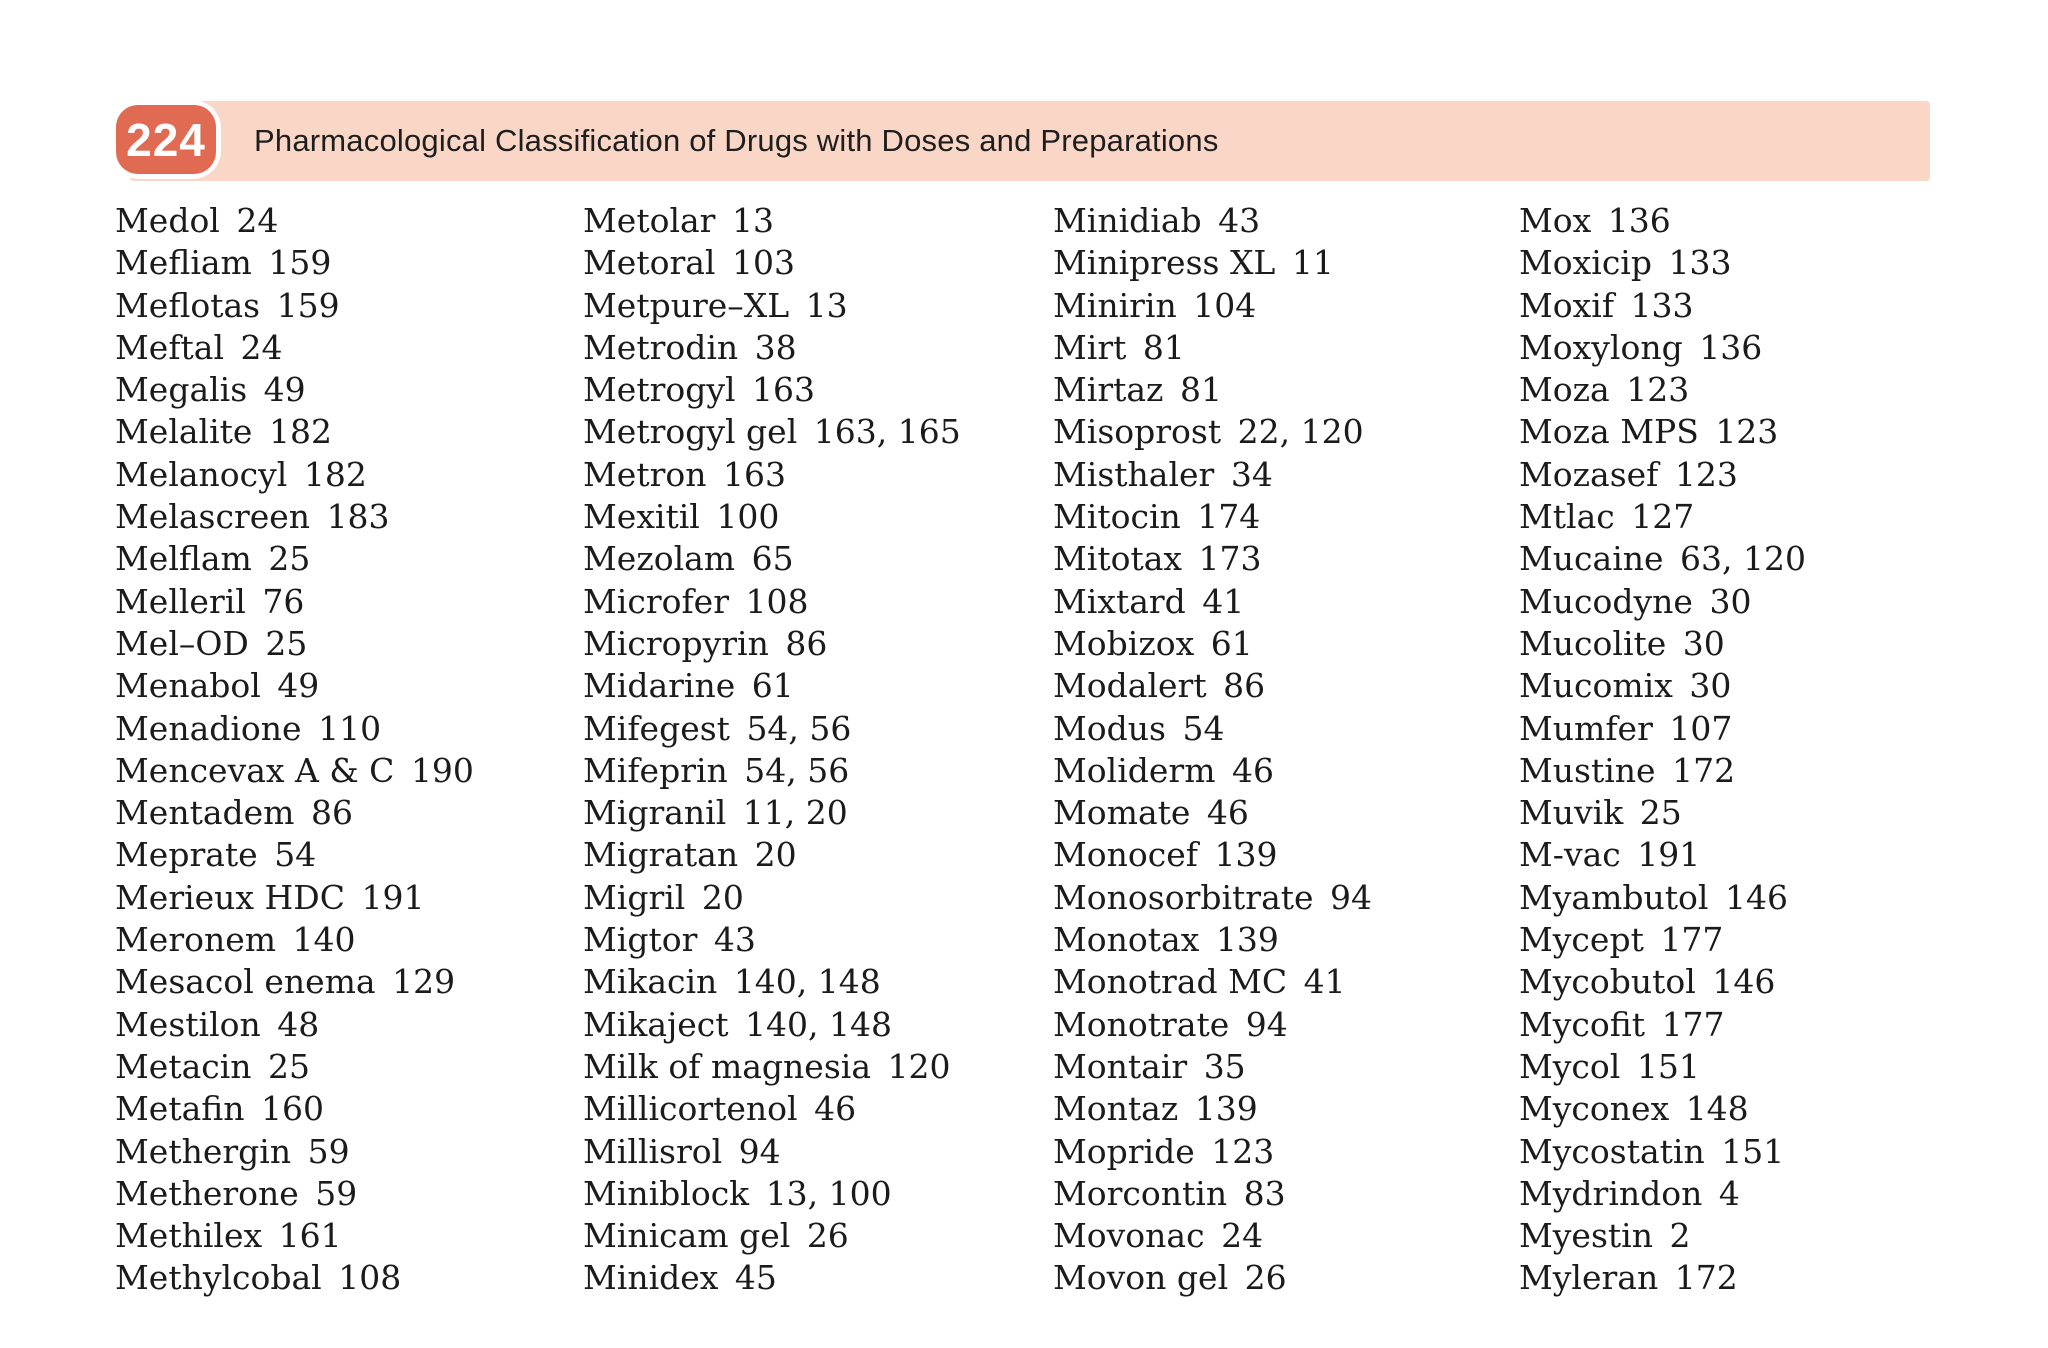  I want to click on drug-name: Myestin, so click(1586, 1236).